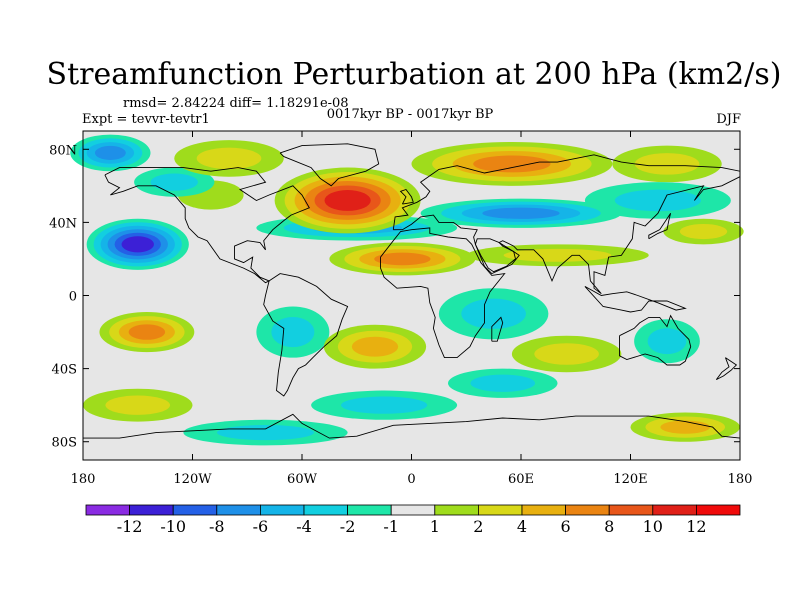 The image size is (800, 600). What do you see at coordinates (64, 443) in the screenshot?
I see `y-tick-label: 80S` at bounding box center [64, 443].